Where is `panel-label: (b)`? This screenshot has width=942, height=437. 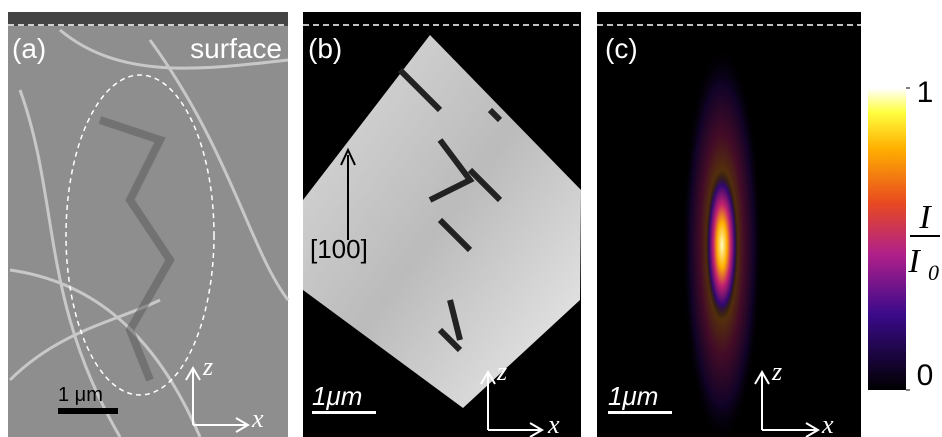 panel-label: (b) is located at coordinates (325, 48).